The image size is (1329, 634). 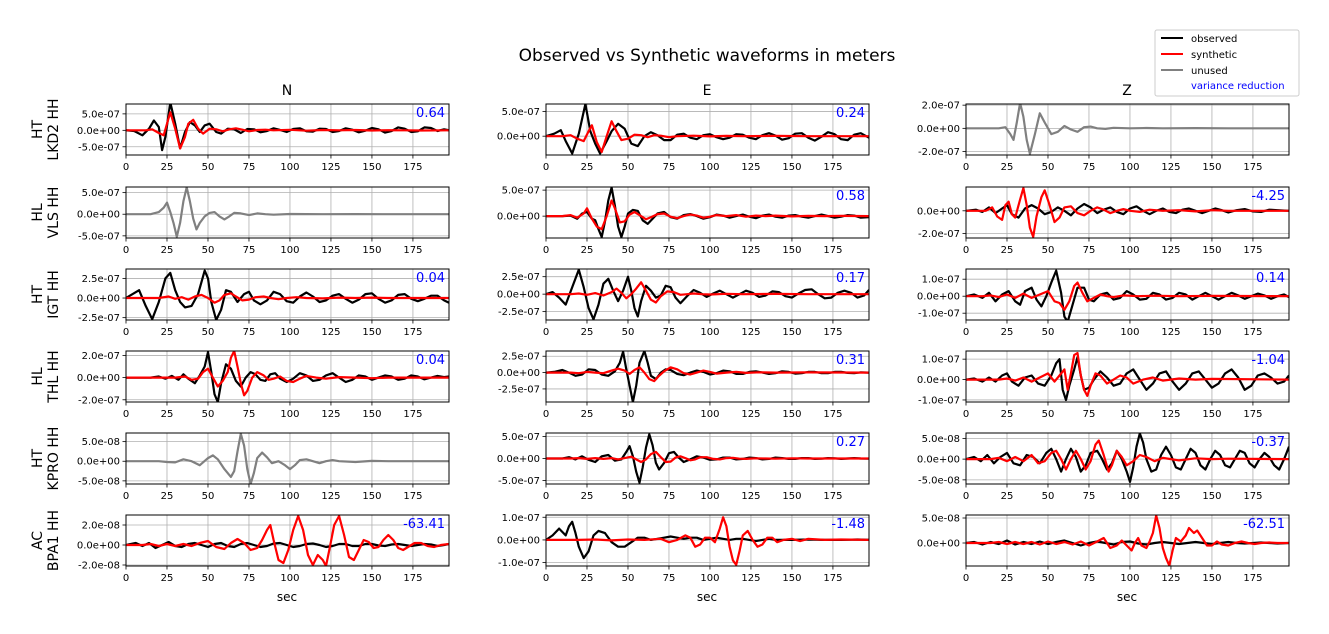 I want to click on row-label-line: HT, so click(x=38, y=130).